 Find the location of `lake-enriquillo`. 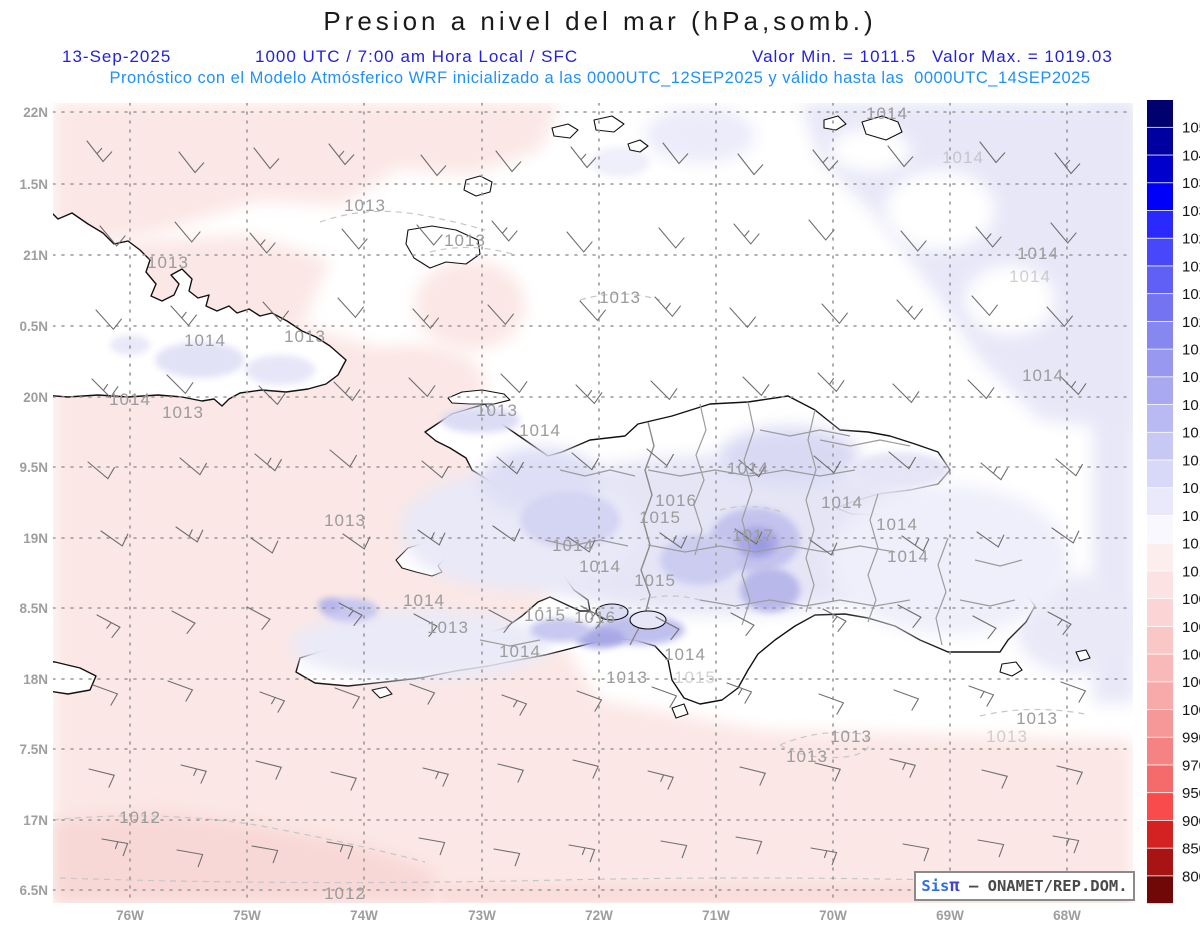

lake-enriquillo is located at coordinates (648, 620).